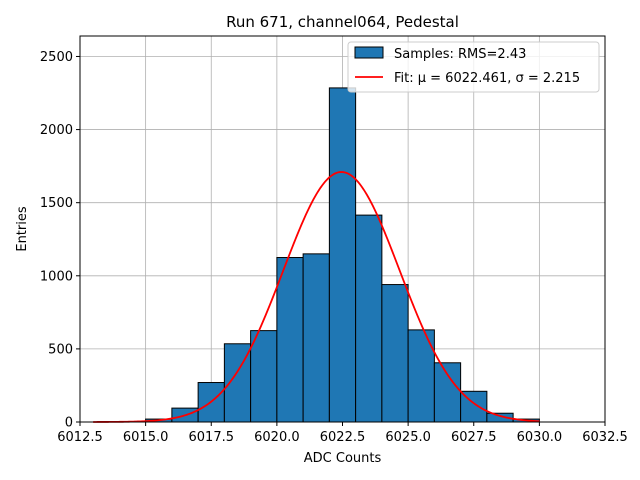  I want to click on legend-histogram-swatch, so click(369, 52).